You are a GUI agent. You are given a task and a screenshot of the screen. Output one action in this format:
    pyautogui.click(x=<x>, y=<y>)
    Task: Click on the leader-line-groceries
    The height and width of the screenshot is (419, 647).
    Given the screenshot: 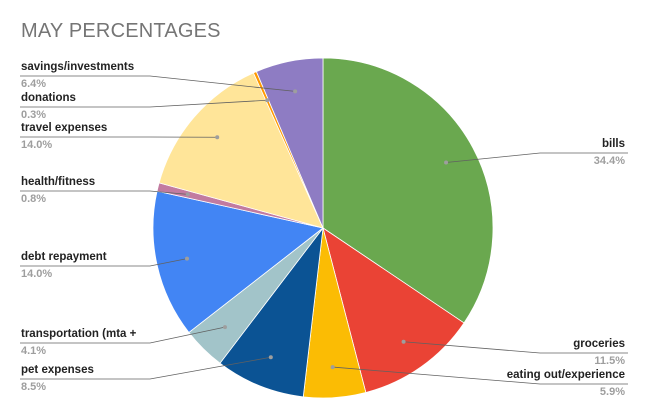 What is the action you would take?
    pyautogui.click(x=515, y=347)
    